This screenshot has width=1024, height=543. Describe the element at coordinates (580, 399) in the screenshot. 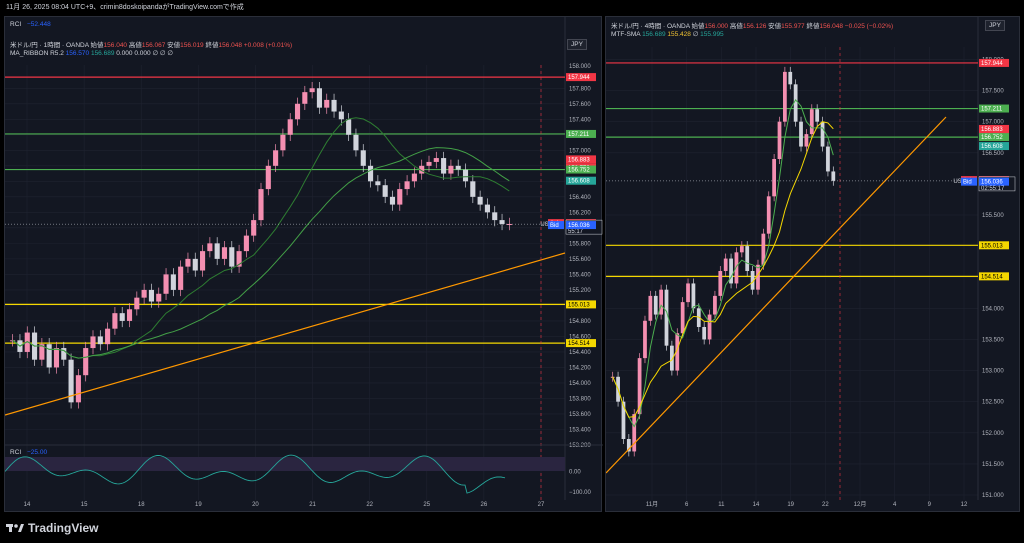

I see `y-tick-label: 153.800` at that location.